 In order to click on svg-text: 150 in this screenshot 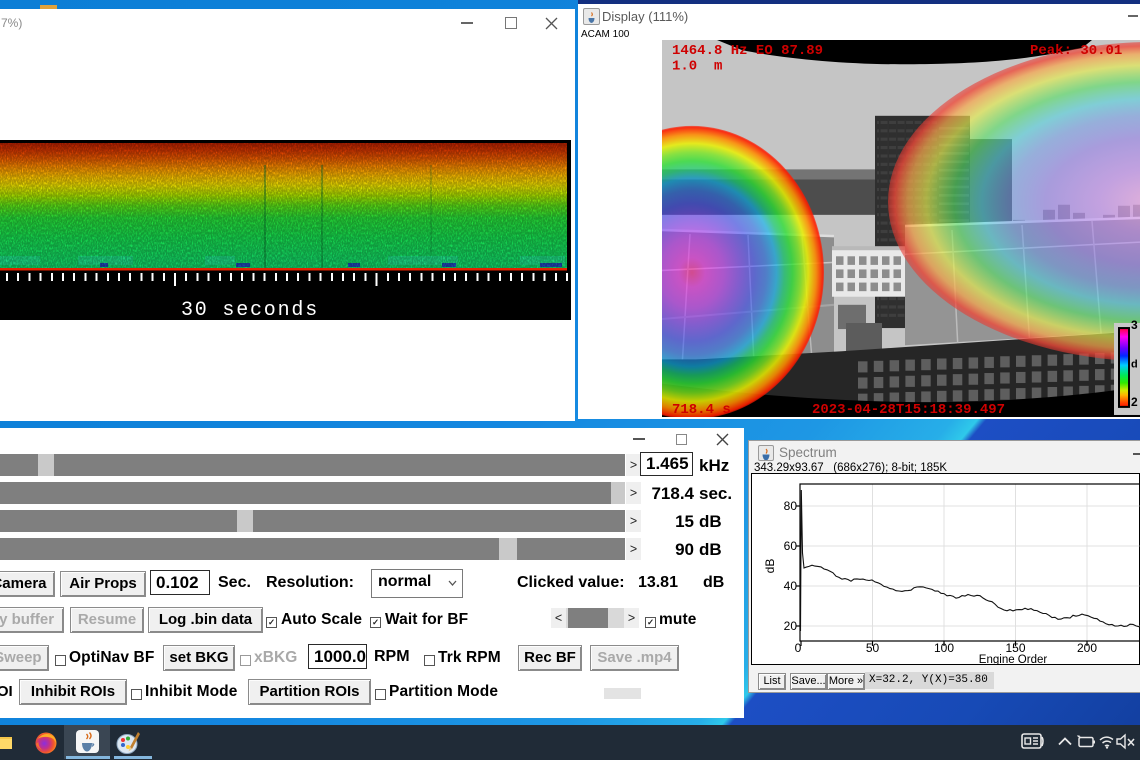, I will do `click(1015, 648)`.